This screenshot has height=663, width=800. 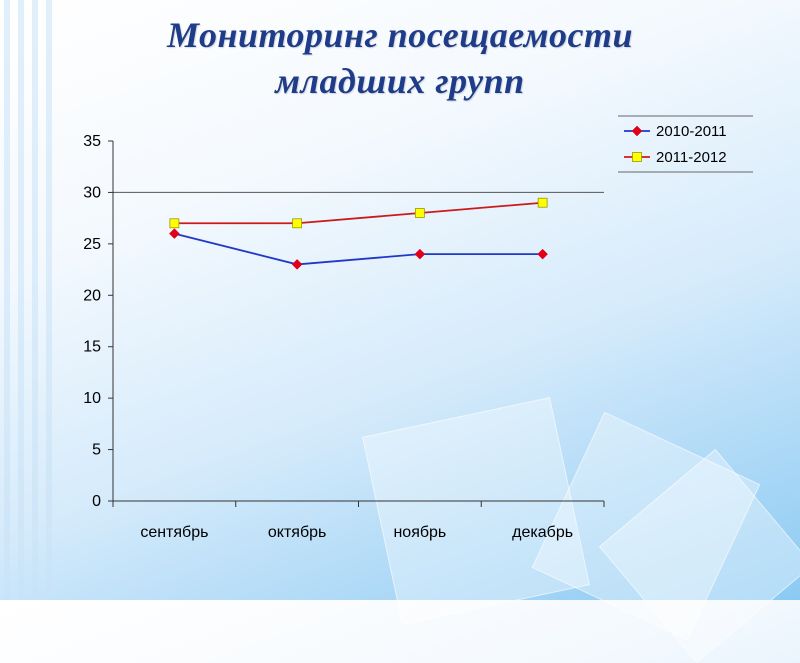 What do you see at coordinates (358, 213) in the screenshot?
I see `series-line-2011-2012` at bounding box center [358, 213].